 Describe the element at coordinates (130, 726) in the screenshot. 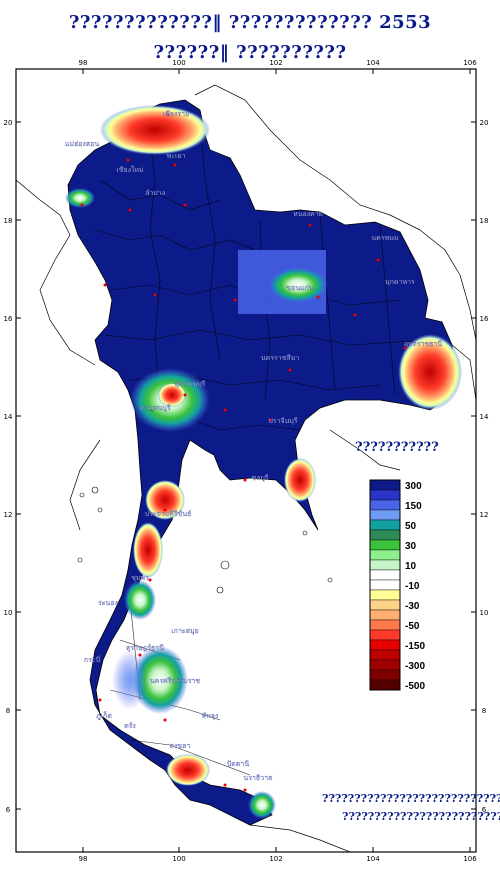

I see `place-label: ตรัง` at that location.